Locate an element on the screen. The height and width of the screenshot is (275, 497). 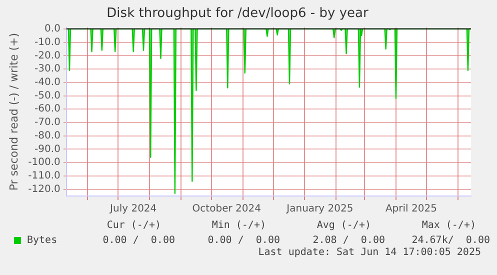
y-tick-label: -70.0 is located at coordinates (47, 122).